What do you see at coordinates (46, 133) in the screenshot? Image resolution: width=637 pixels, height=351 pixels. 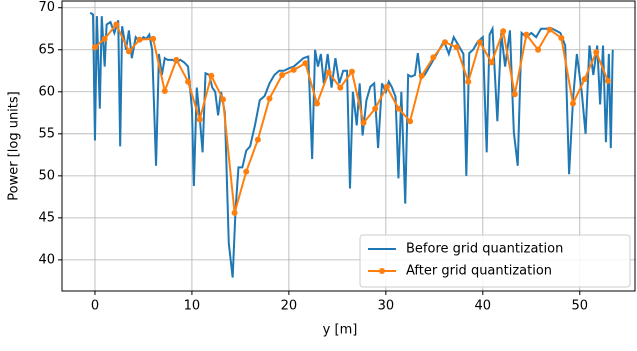 I see `y-tick-label: 55` at bounding box center [46, 133].